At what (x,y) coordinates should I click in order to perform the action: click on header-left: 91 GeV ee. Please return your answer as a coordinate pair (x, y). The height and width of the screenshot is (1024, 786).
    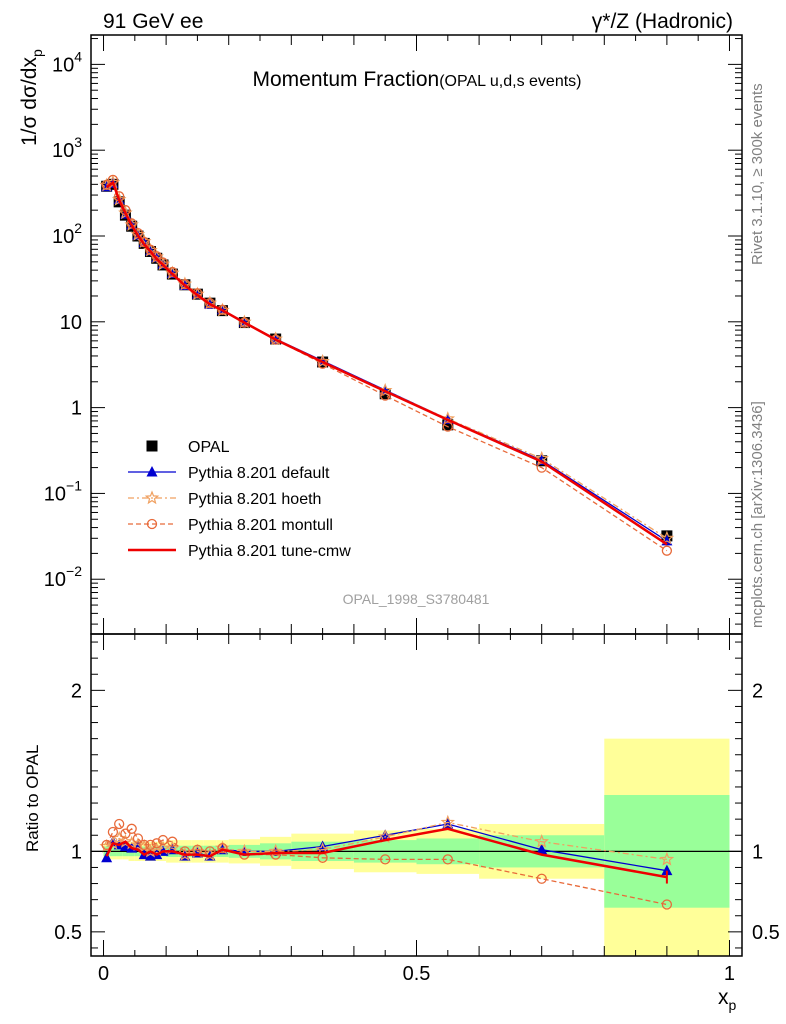
    Looking at the image, I should click on (153, 21).